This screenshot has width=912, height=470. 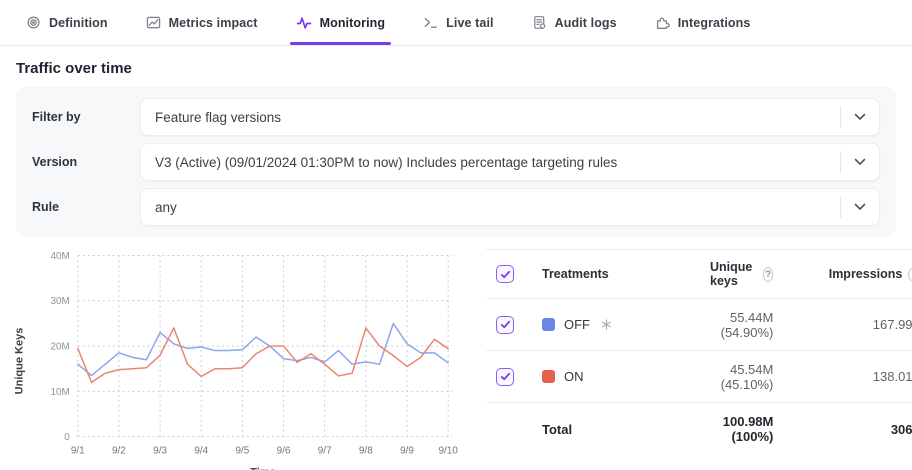 I want to click on svg-text: 9/1, so click(x=78, y=451).